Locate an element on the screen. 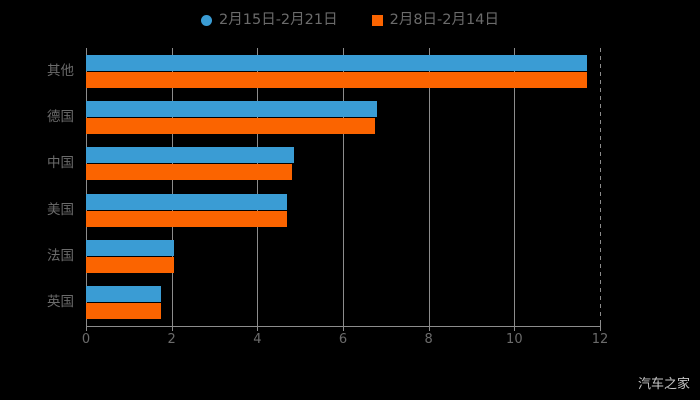  category-label: 英国 is located at coordinates (60, 302).